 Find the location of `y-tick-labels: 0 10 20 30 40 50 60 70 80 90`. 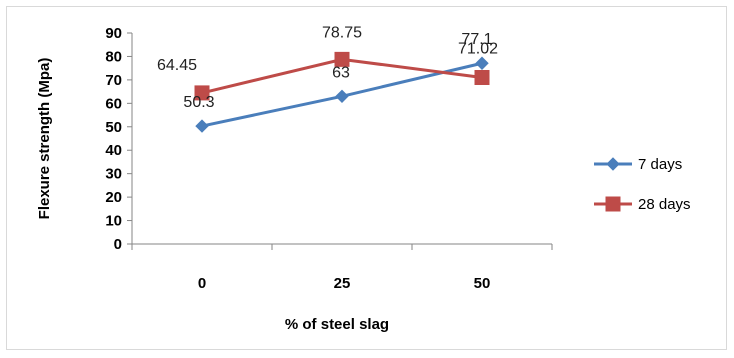

y-tick-labels: 0 10 20 30 40 50 60 70 80 90 is located at coordinates (113, 139).